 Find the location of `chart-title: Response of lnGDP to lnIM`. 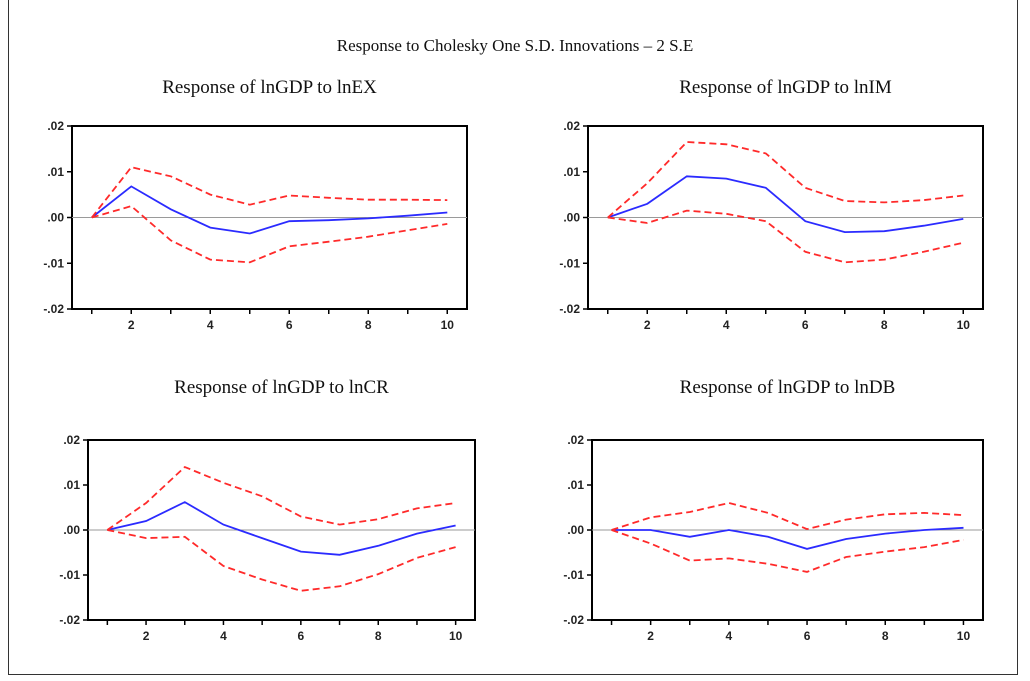

chart-title: Response of lnGDP to lnIM is located at coordinates (785, 87).